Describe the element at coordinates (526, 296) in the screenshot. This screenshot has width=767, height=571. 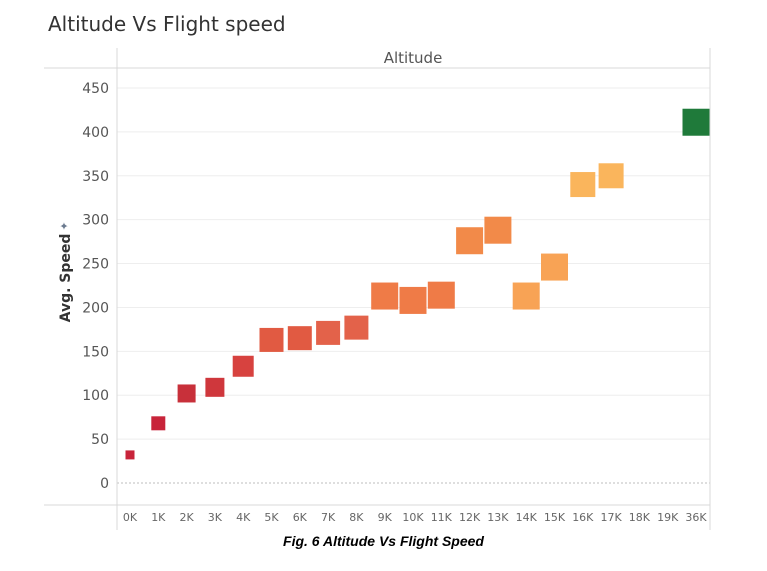
I see `data-point-14K` at that location.